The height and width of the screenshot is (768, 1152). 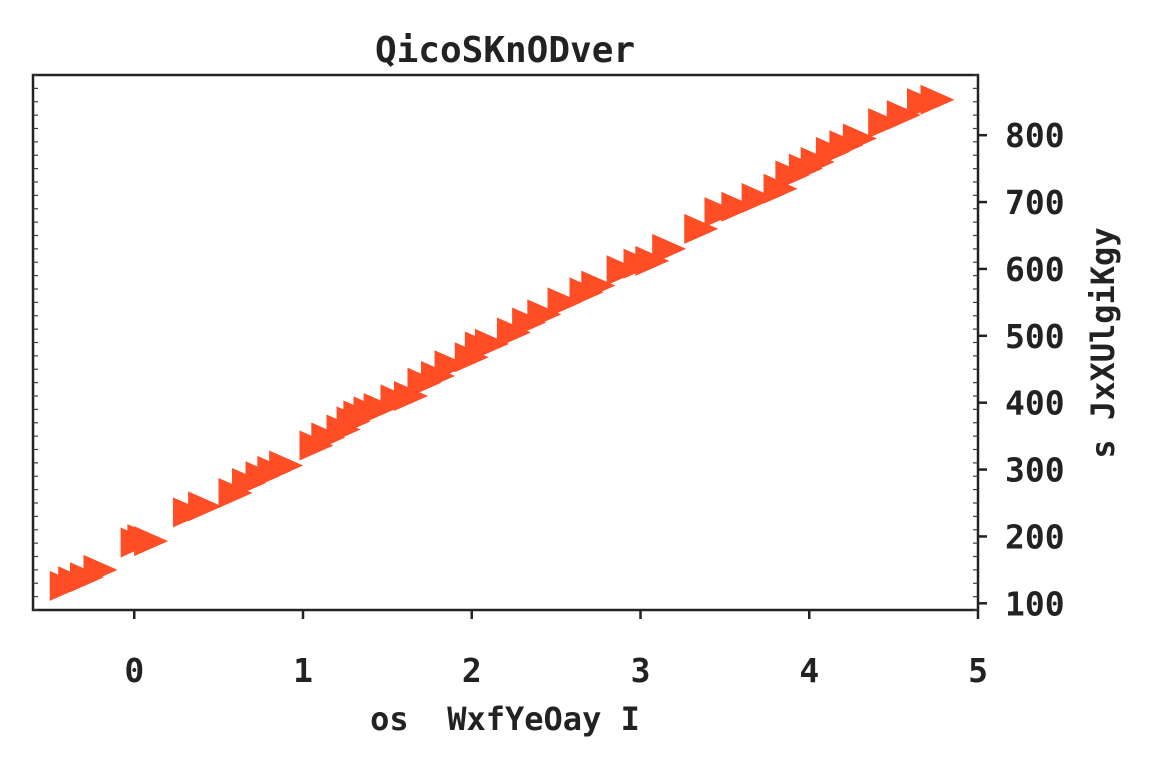 I want to click on y-tick-label: 800, so click(x=1035, y=135).